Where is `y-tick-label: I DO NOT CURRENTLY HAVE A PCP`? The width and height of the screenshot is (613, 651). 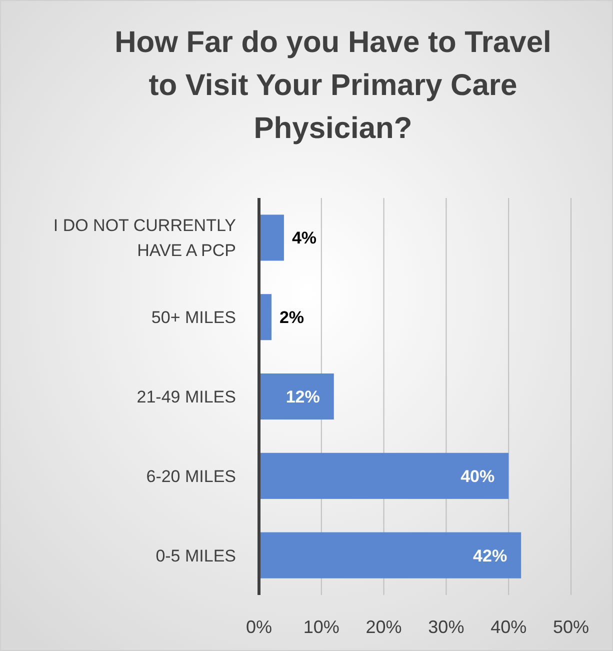
y-tick-label: I DO NOT CURRENTLY HAVE A PCP is located at coordinates (144, 238).